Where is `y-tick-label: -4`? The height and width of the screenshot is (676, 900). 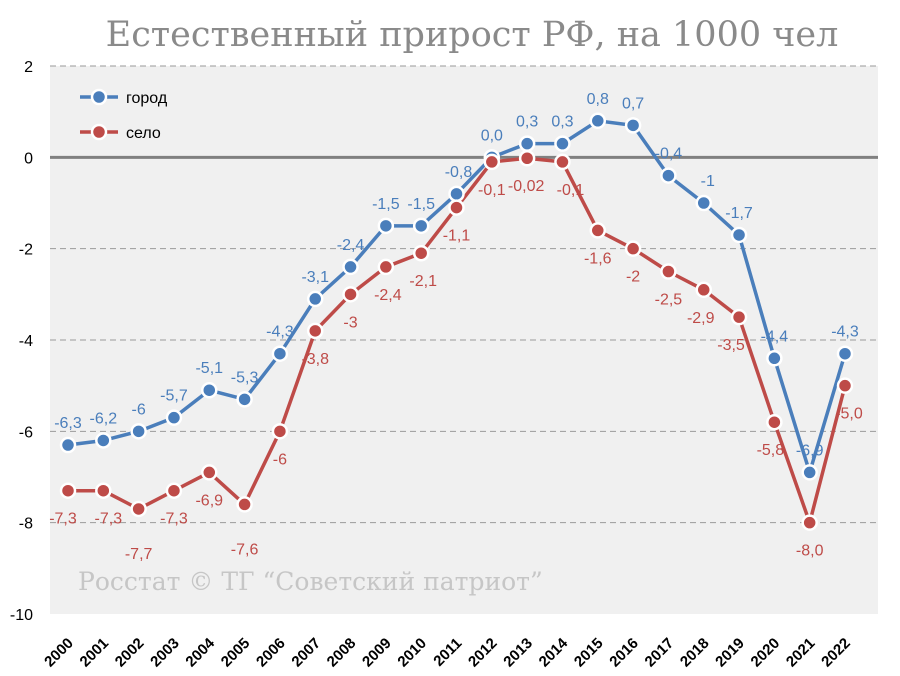 y-tick-label: -4 is located at coordinates (26, 341).